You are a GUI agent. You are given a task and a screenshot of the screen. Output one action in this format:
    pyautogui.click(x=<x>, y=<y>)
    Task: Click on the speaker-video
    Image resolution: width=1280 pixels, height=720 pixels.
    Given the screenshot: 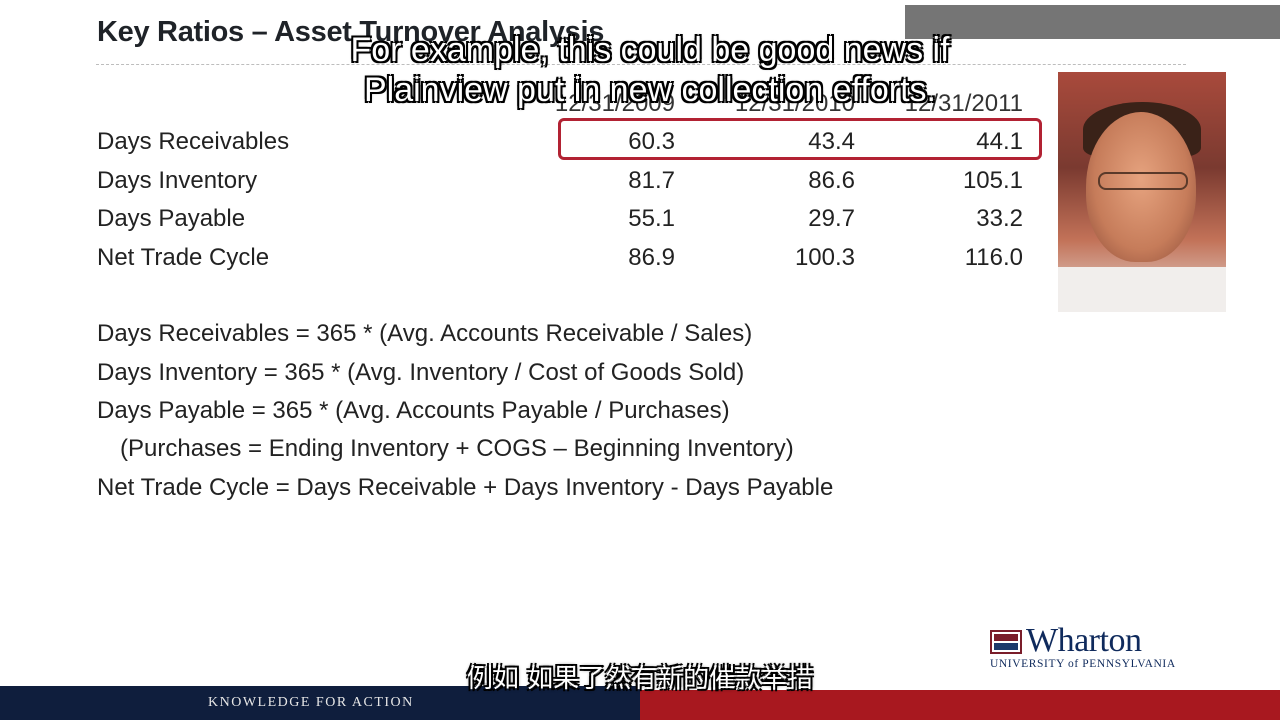 What is the action you would take?
    pyautogui.click(x=1142, y=192)
    